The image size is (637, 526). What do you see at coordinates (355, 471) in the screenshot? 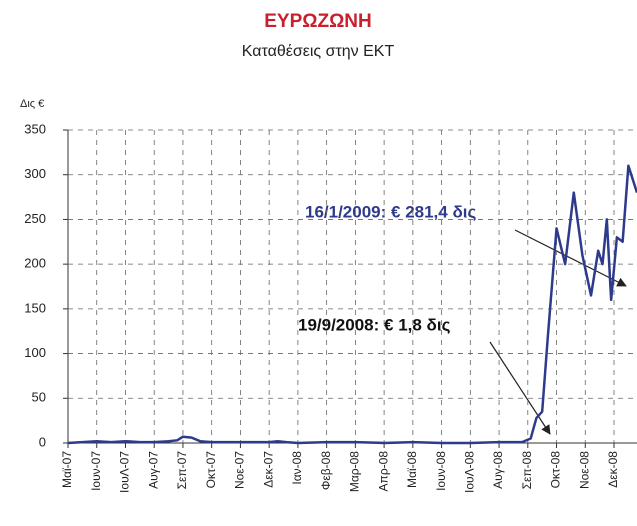
I see `x-tick-label: Μαρ-08` at bounding box center [355, 471].